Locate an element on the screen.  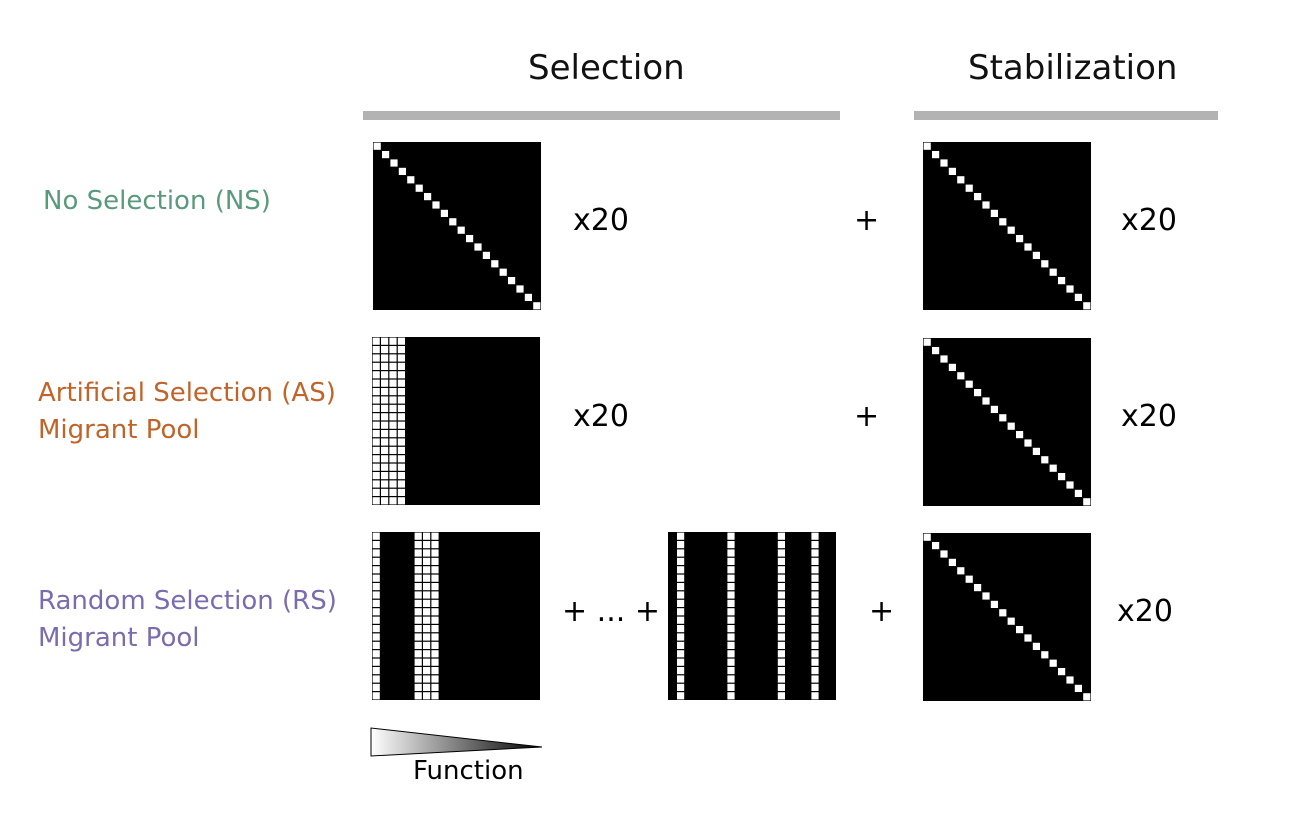
stabilization-header-bar is located at coordinates (1066, 115).